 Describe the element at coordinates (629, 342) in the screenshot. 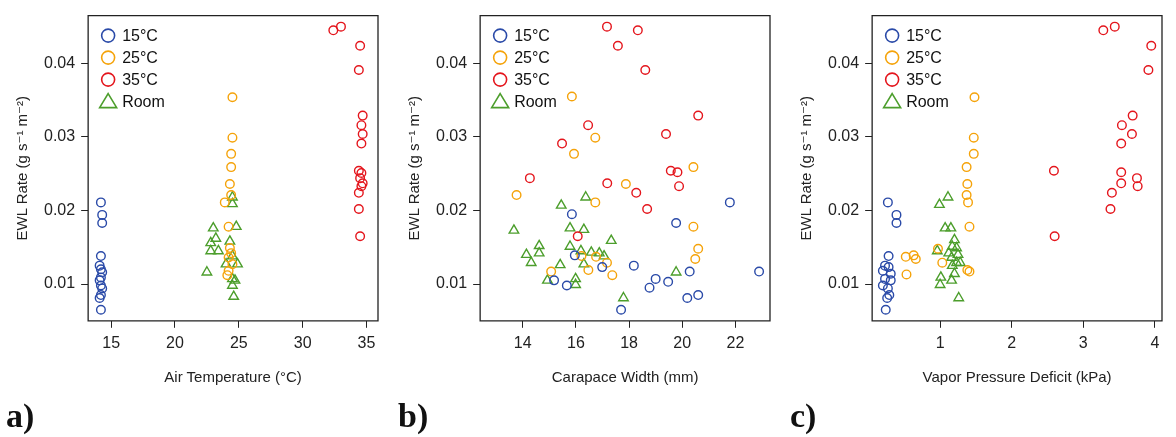

I see `x-tick-label: 18` at that location.